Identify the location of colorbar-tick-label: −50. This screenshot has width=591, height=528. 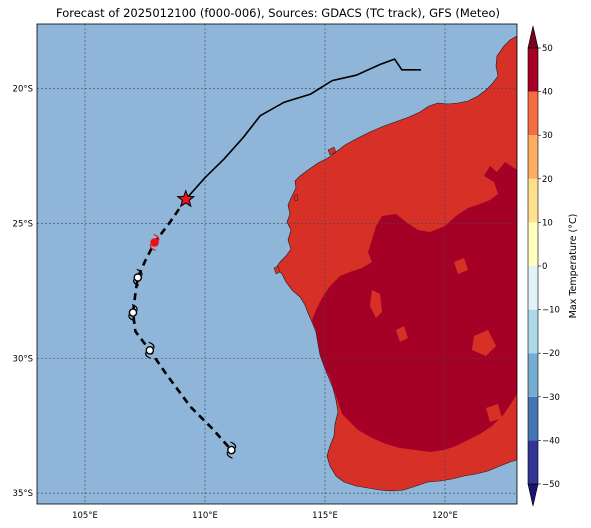
(551, 485).